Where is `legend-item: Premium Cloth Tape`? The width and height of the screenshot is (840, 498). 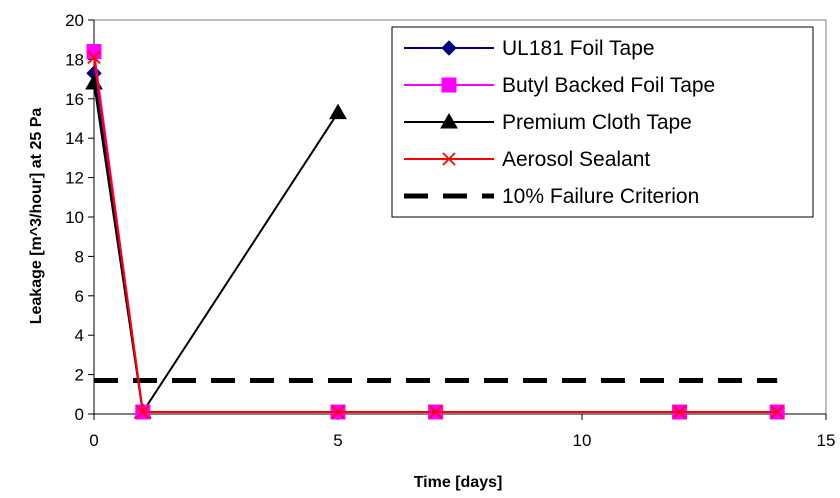
legend-item: Premium Cloth Tape is located at coordinates (548, 122).